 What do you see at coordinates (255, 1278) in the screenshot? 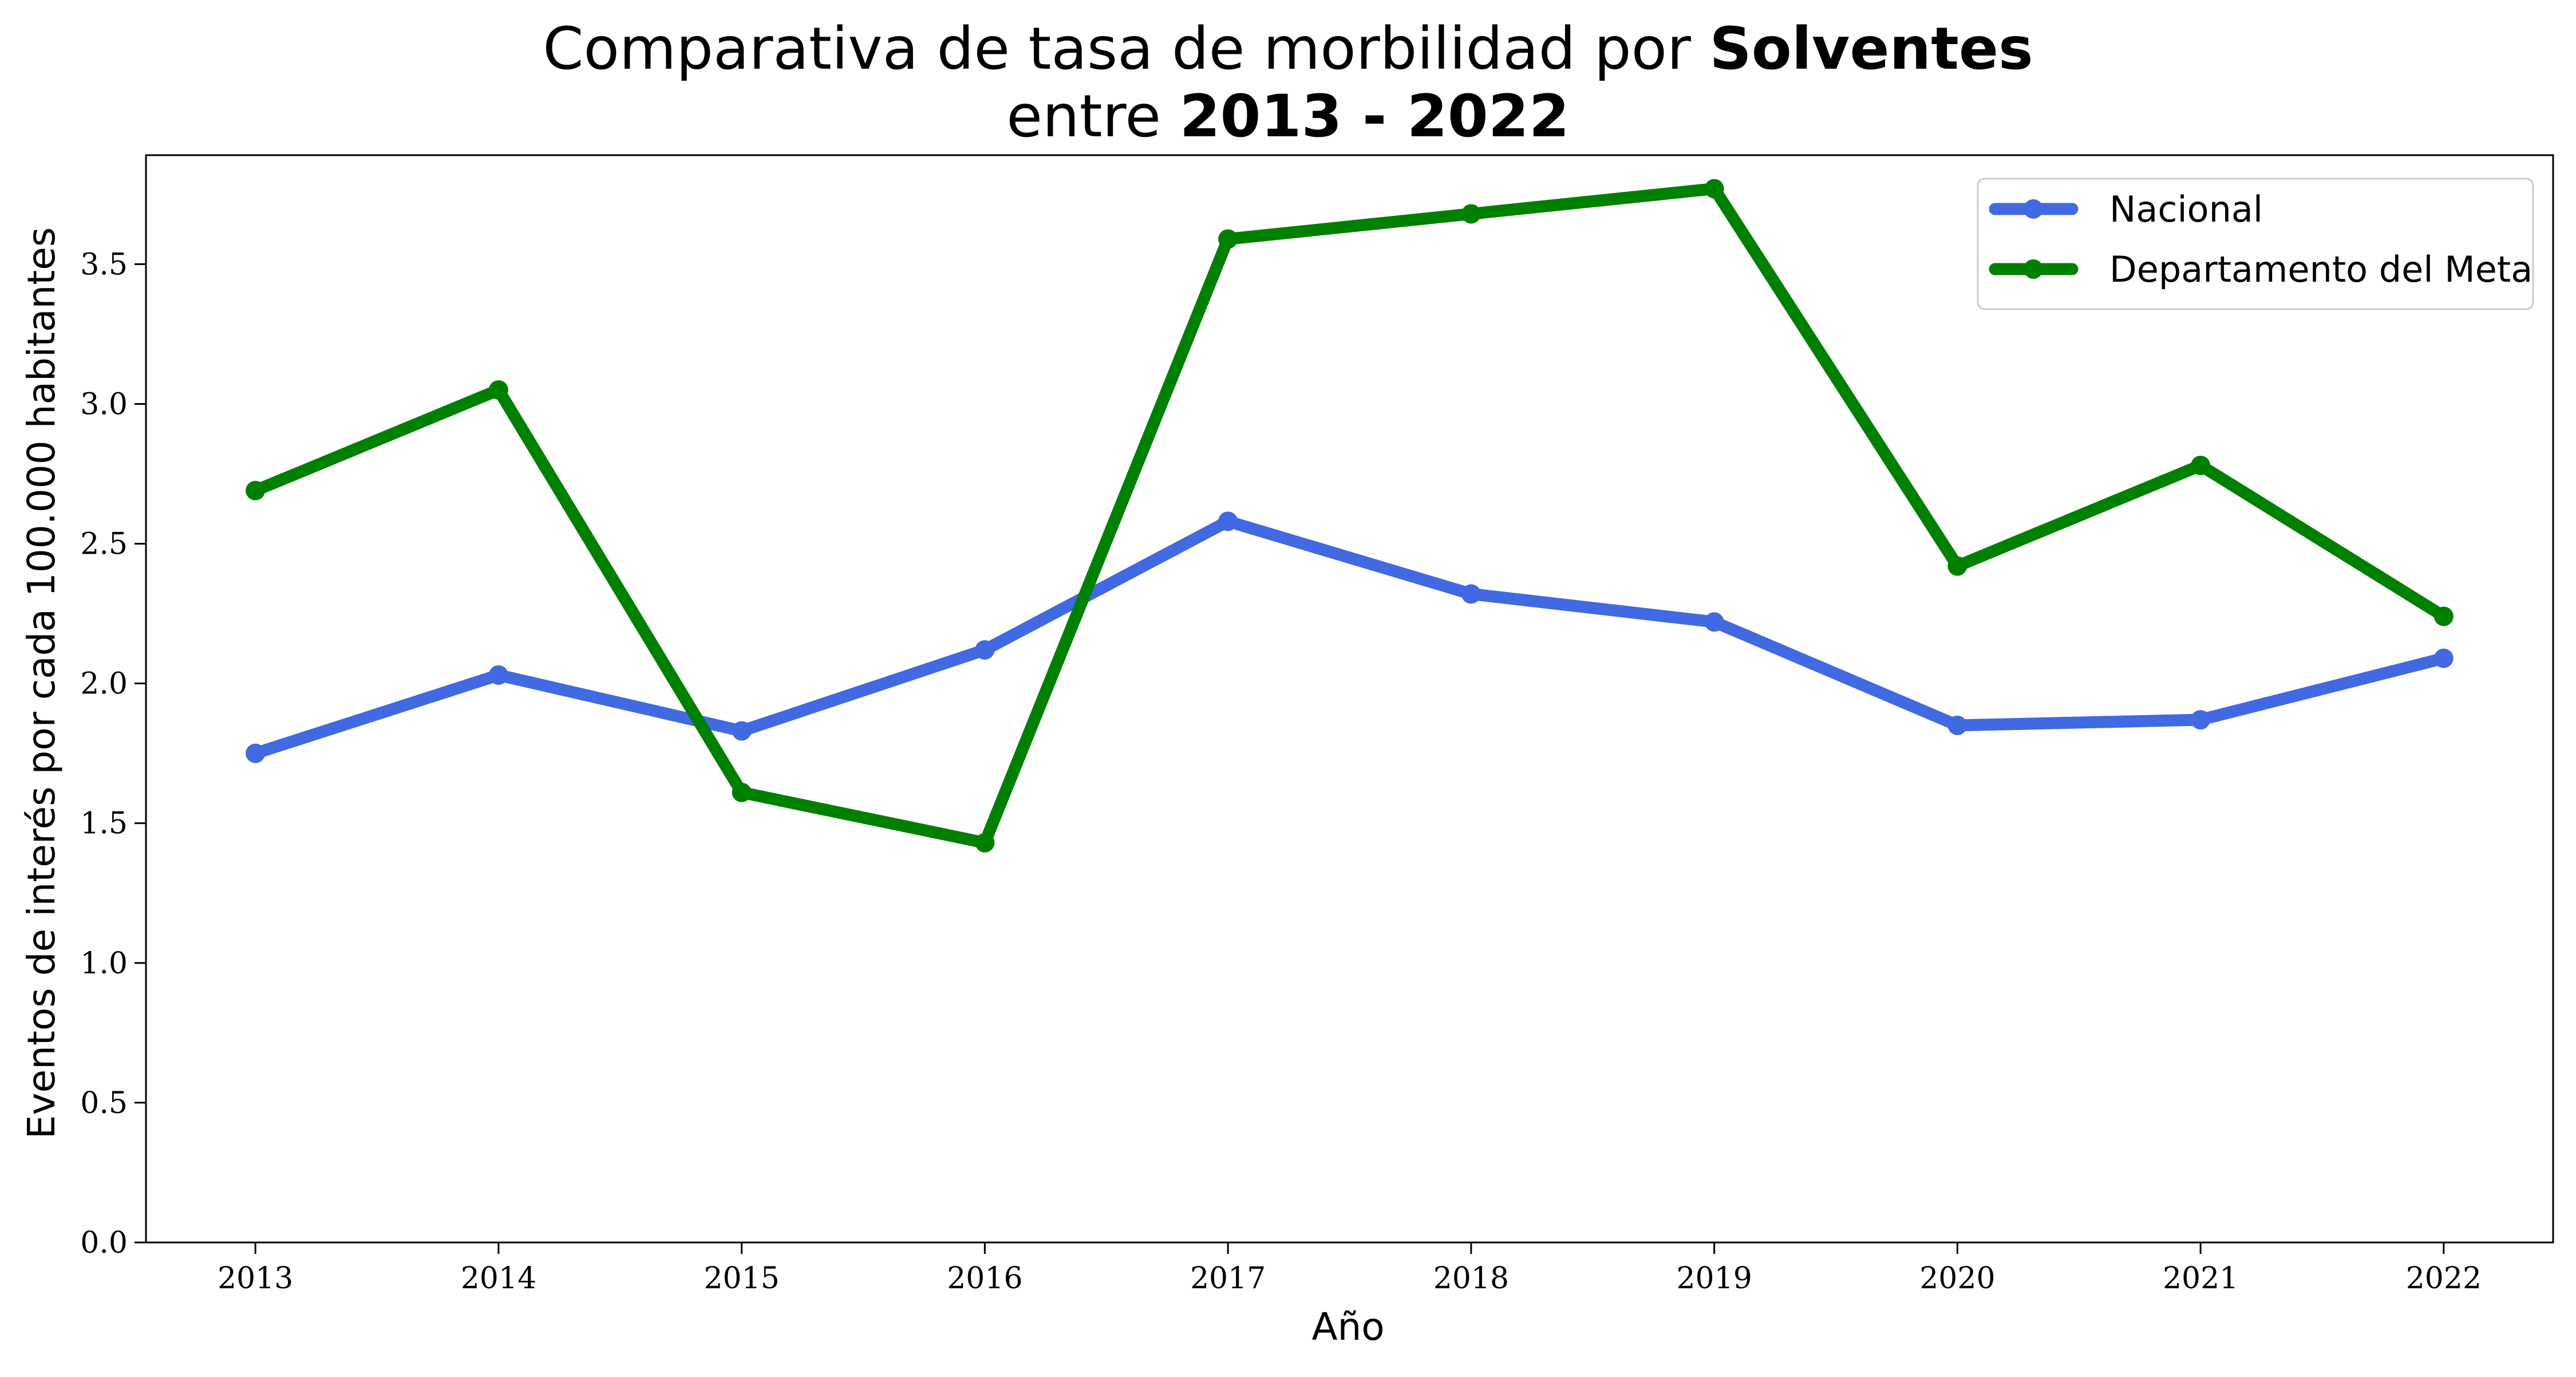
I see `x-tick-label: 2013` at bounding box center [255, 1278].